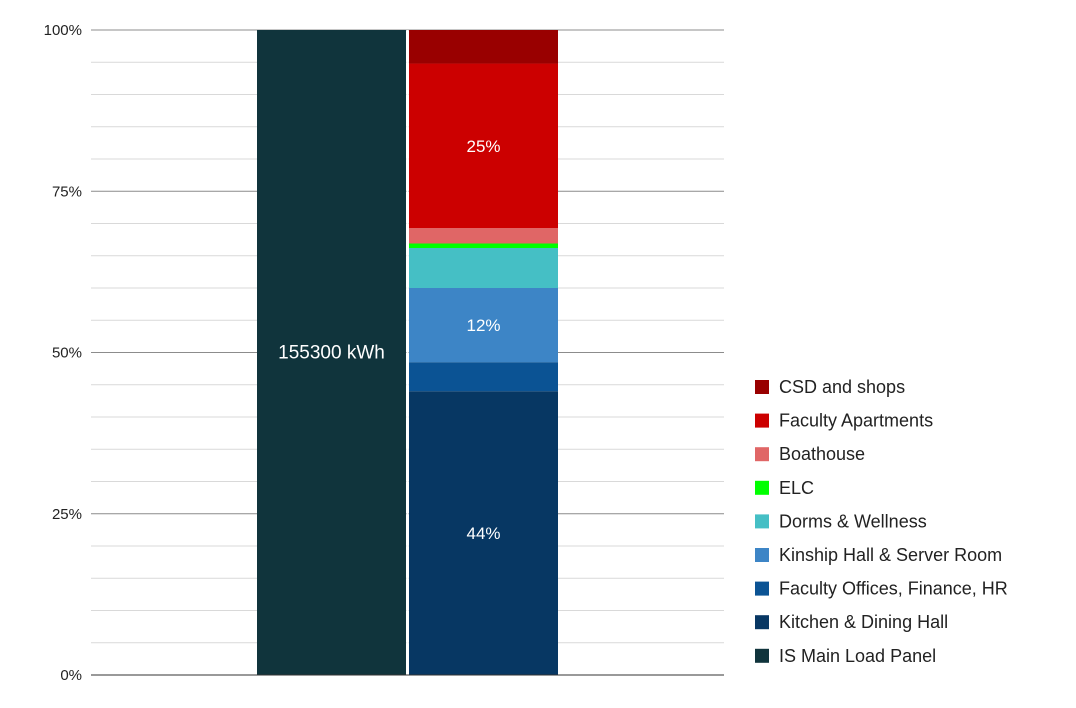 This screenshot has height=708, width=1076. Describe the element at coordinates (67, 353) in the screenshot. I see `y-tick-label: 50%` at that location.